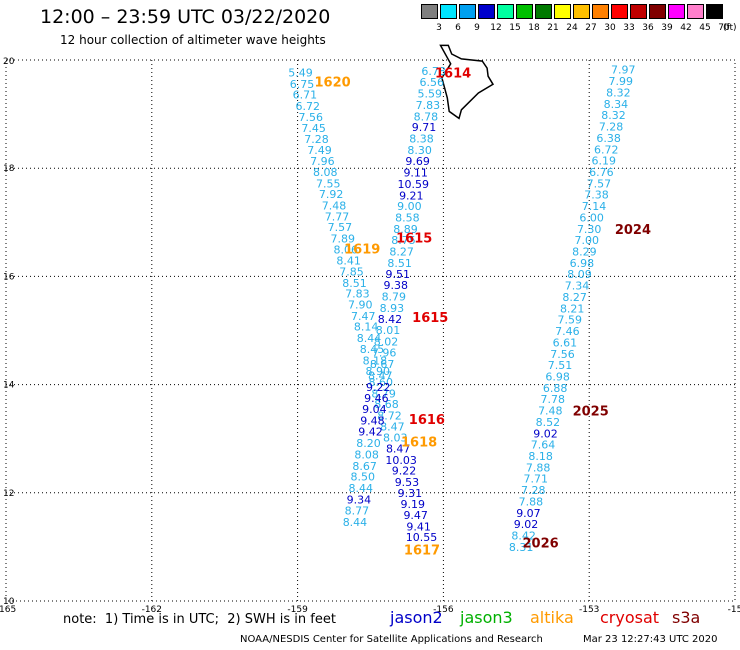 The width and height of the screenshot is (740, 650). What do you see at coordinates (587, 240) in the screenshot?
I see `data-label-jason3: 7.00` at bounding box center [587, 240].